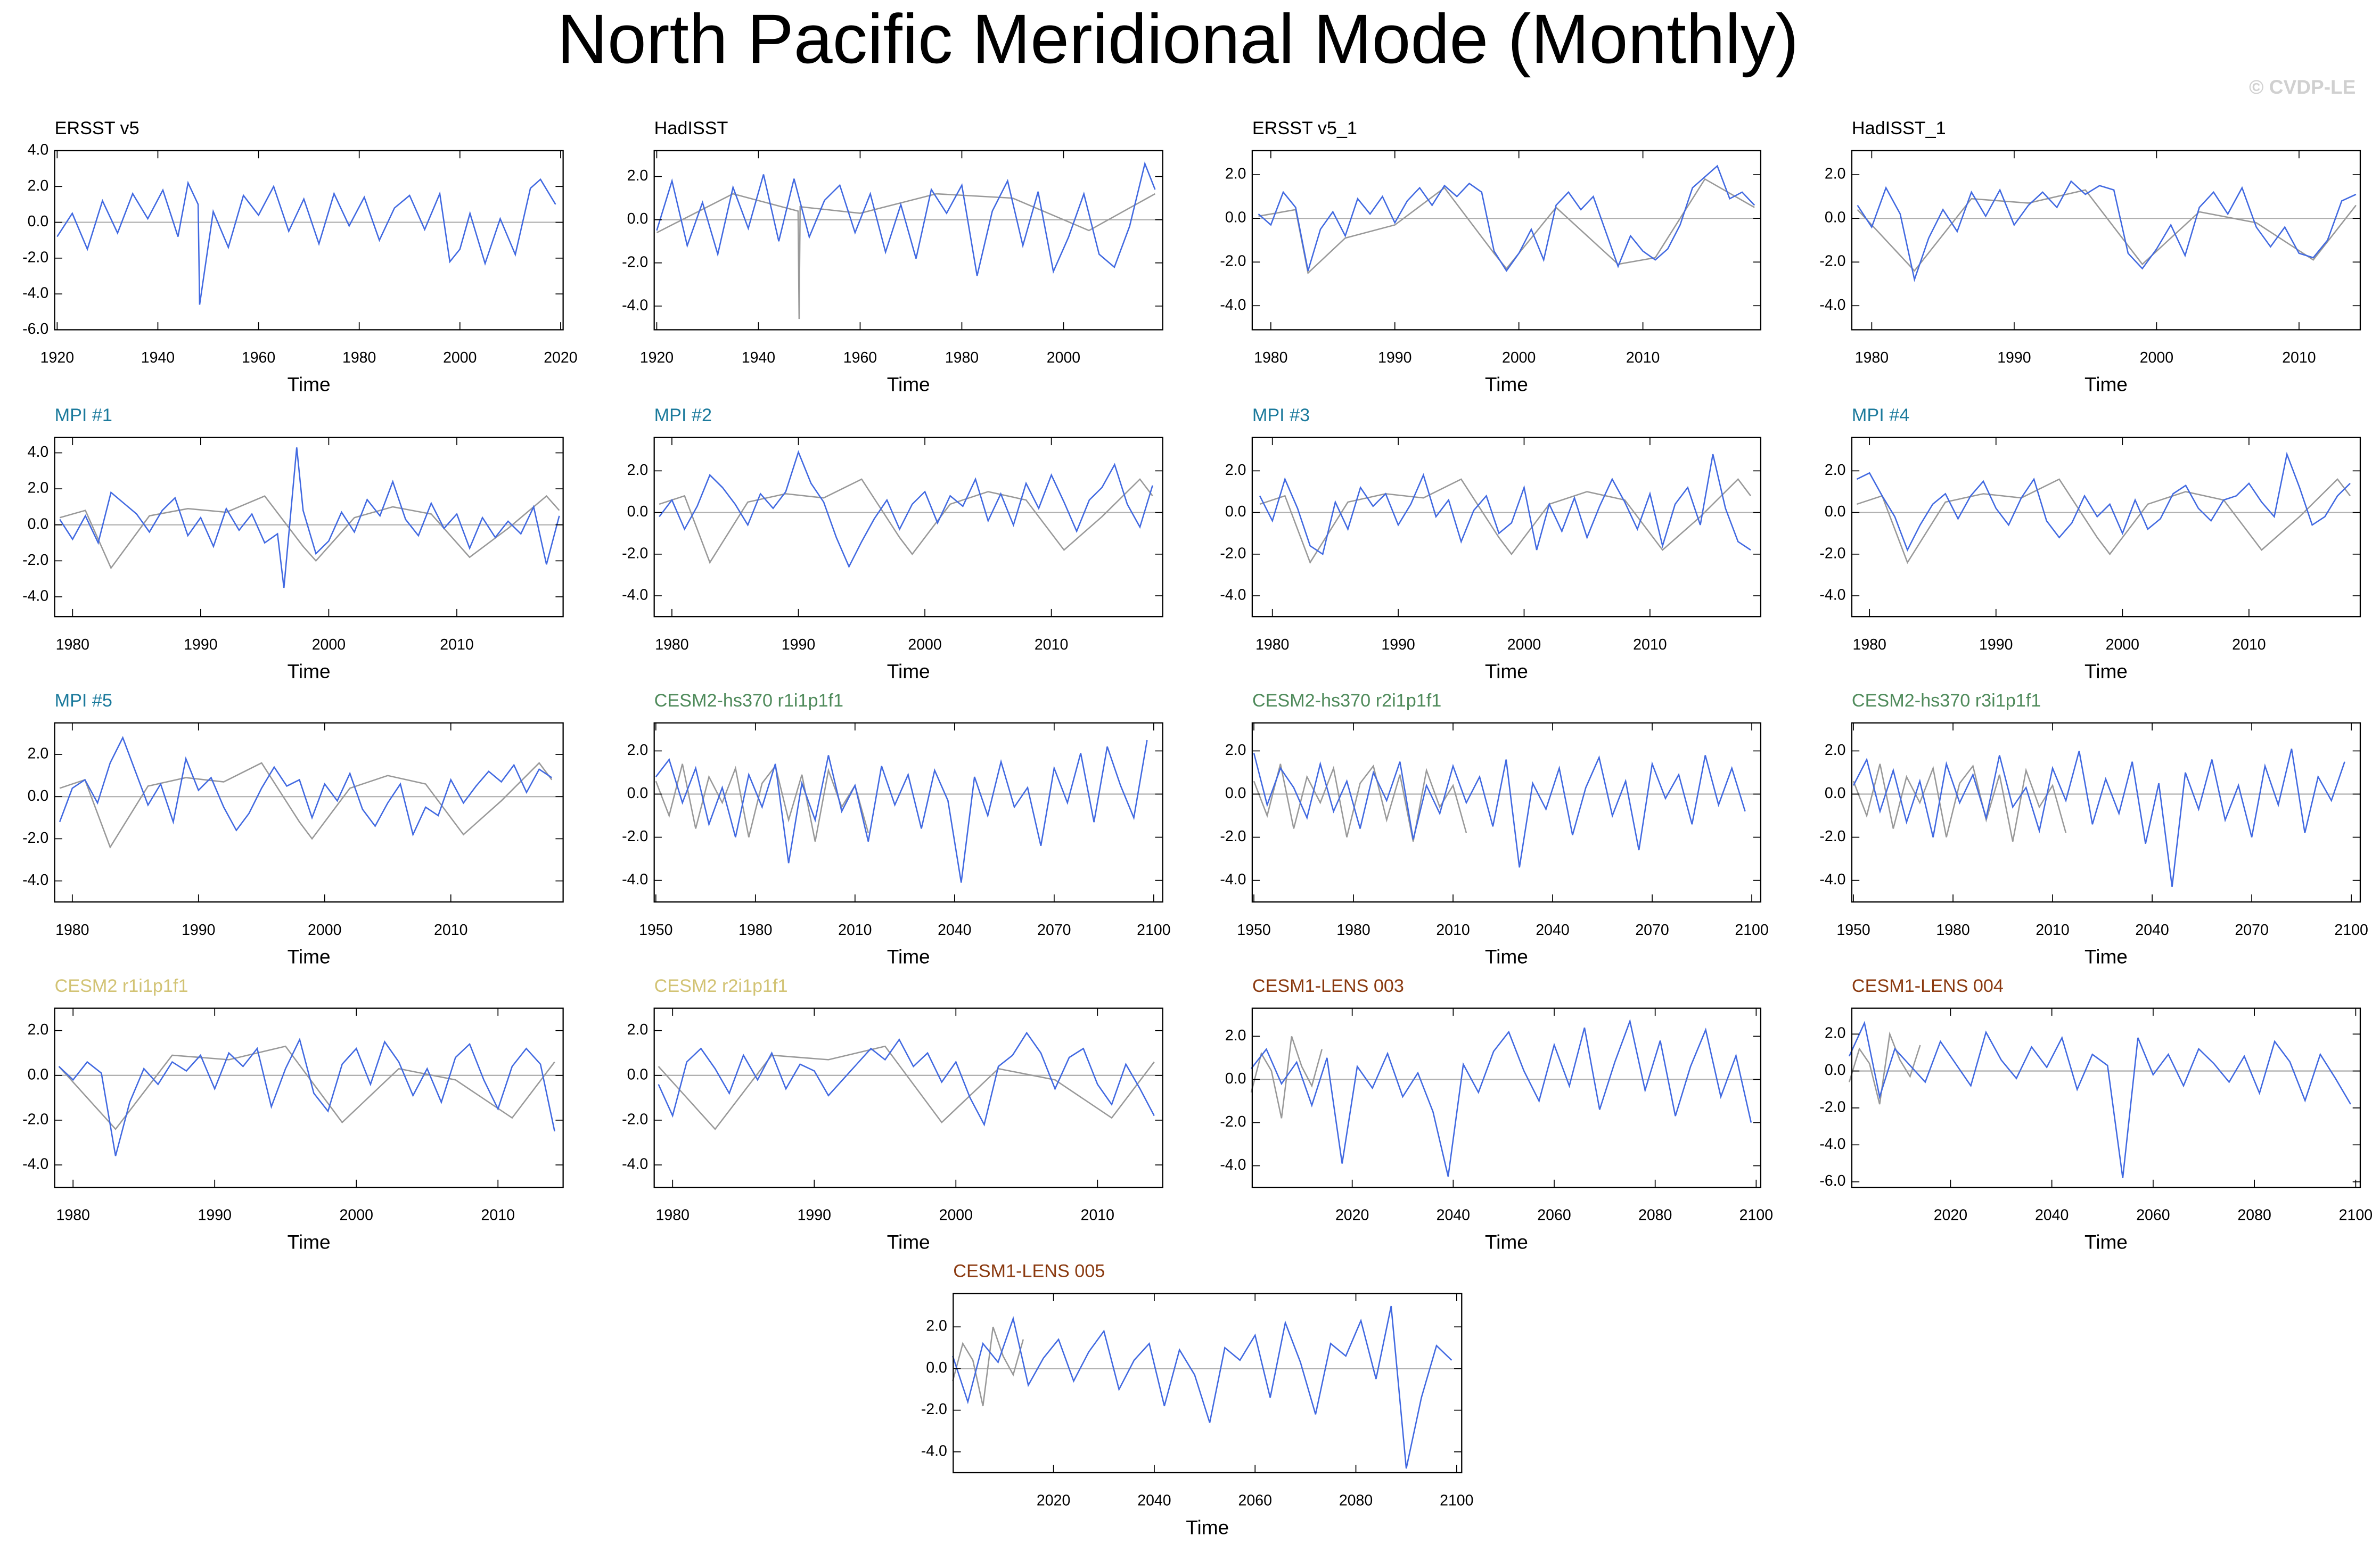  Describe the element at coordinates (1029, 1271) in the screenshot. I see `panel-title: CESM1-LENS 005` at that location.